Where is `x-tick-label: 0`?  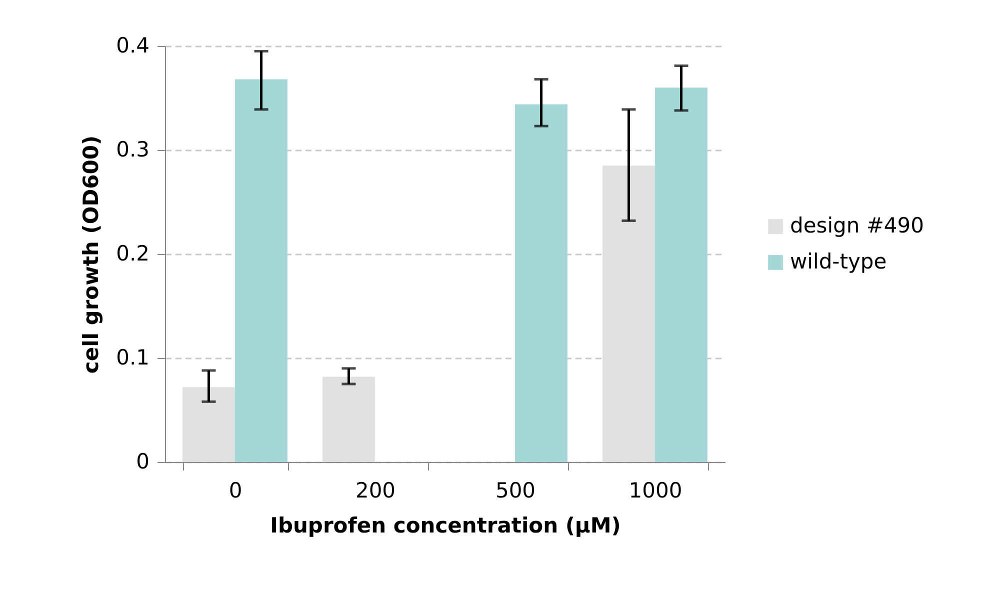
x-tick-label: 0 is located at coordinates (235, 490).